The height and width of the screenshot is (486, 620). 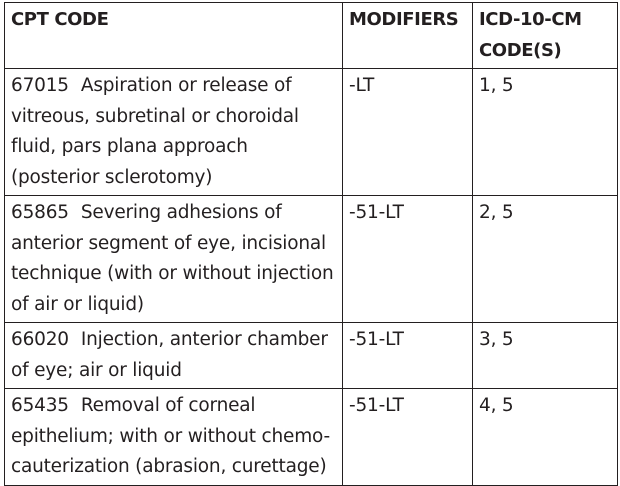 I want to click on cpt-code: 65435, so click(x=40, y=405).